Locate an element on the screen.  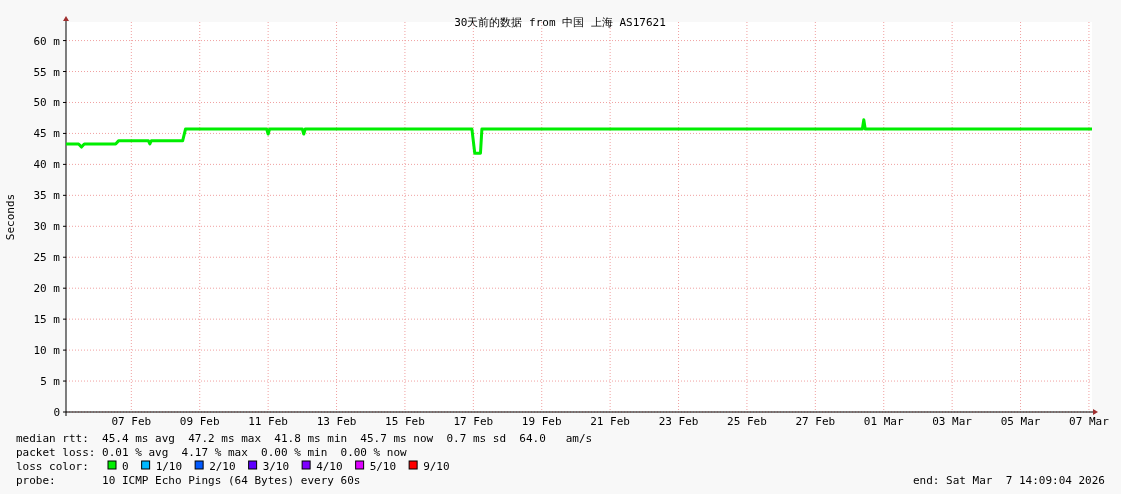
legend-title: loss color: is located at coordinates (52, 466).